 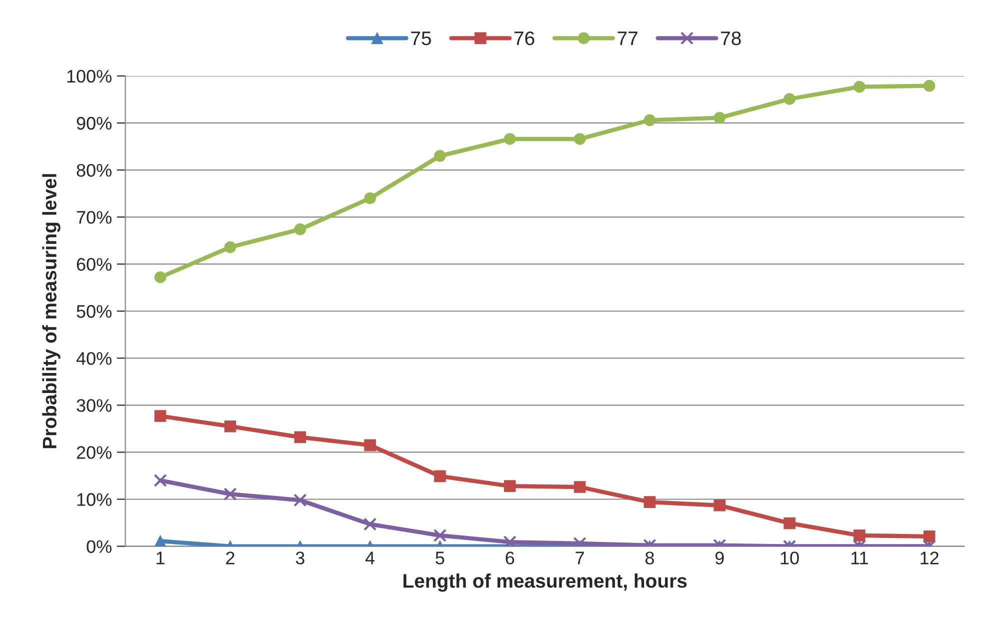 I want to click on y-tick-label: 80%, so click(x=94, y=170).